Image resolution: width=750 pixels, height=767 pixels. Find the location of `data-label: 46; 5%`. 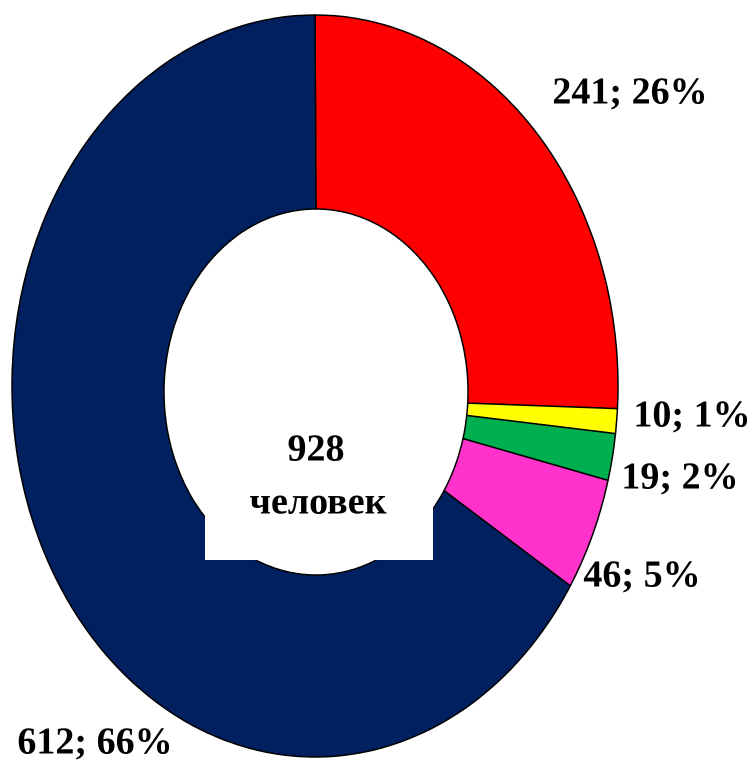

data-label: 46; 5% is located at coordinates (641, 575).